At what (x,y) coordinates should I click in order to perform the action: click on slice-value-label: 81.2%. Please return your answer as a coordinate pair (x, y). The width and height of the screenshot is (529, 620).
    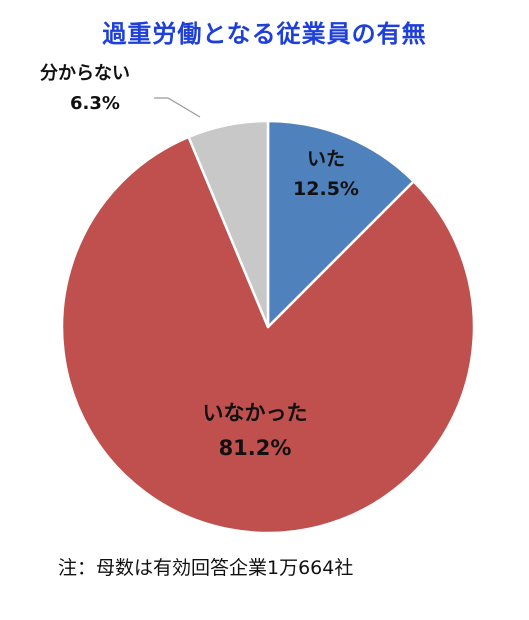
    Looking at the image, I should click on (255, 448).